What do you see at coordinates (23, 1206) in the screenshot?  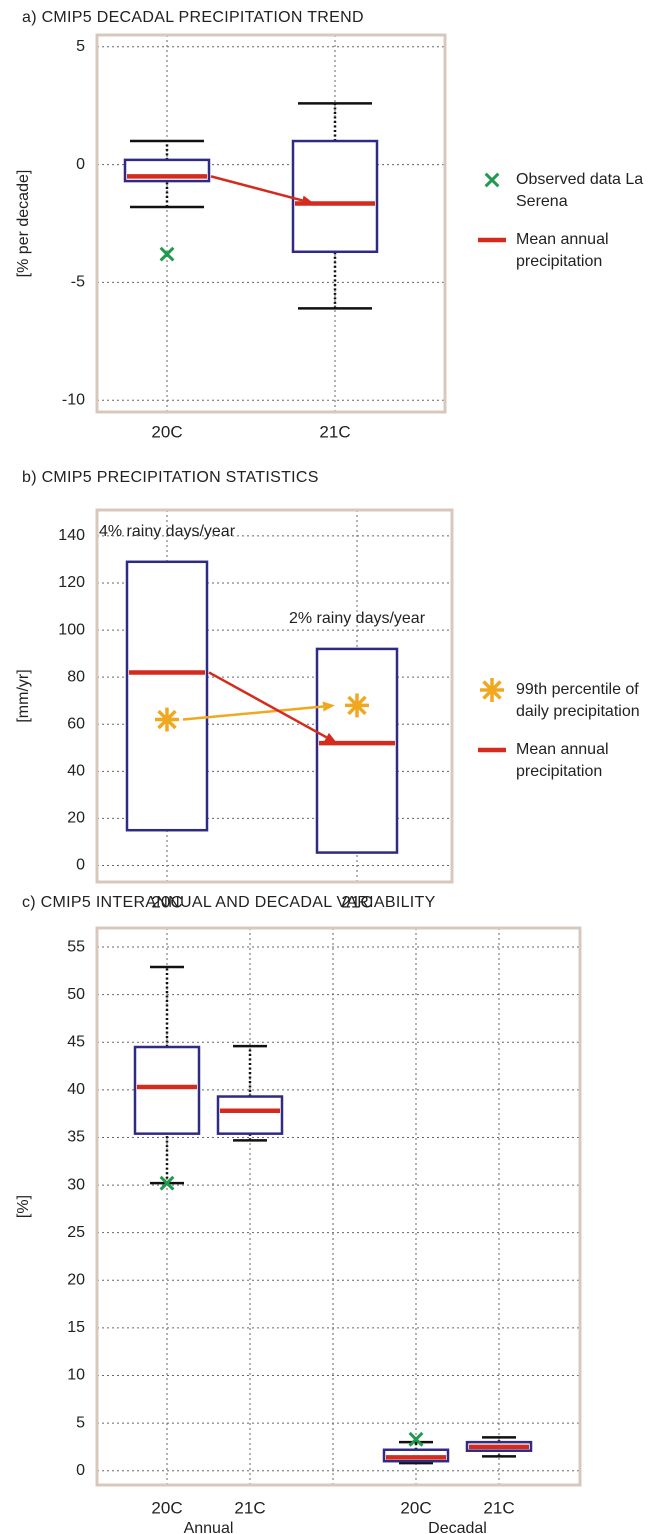 I see `y-axis-label: [%]` at bounding box center [23, 1206].